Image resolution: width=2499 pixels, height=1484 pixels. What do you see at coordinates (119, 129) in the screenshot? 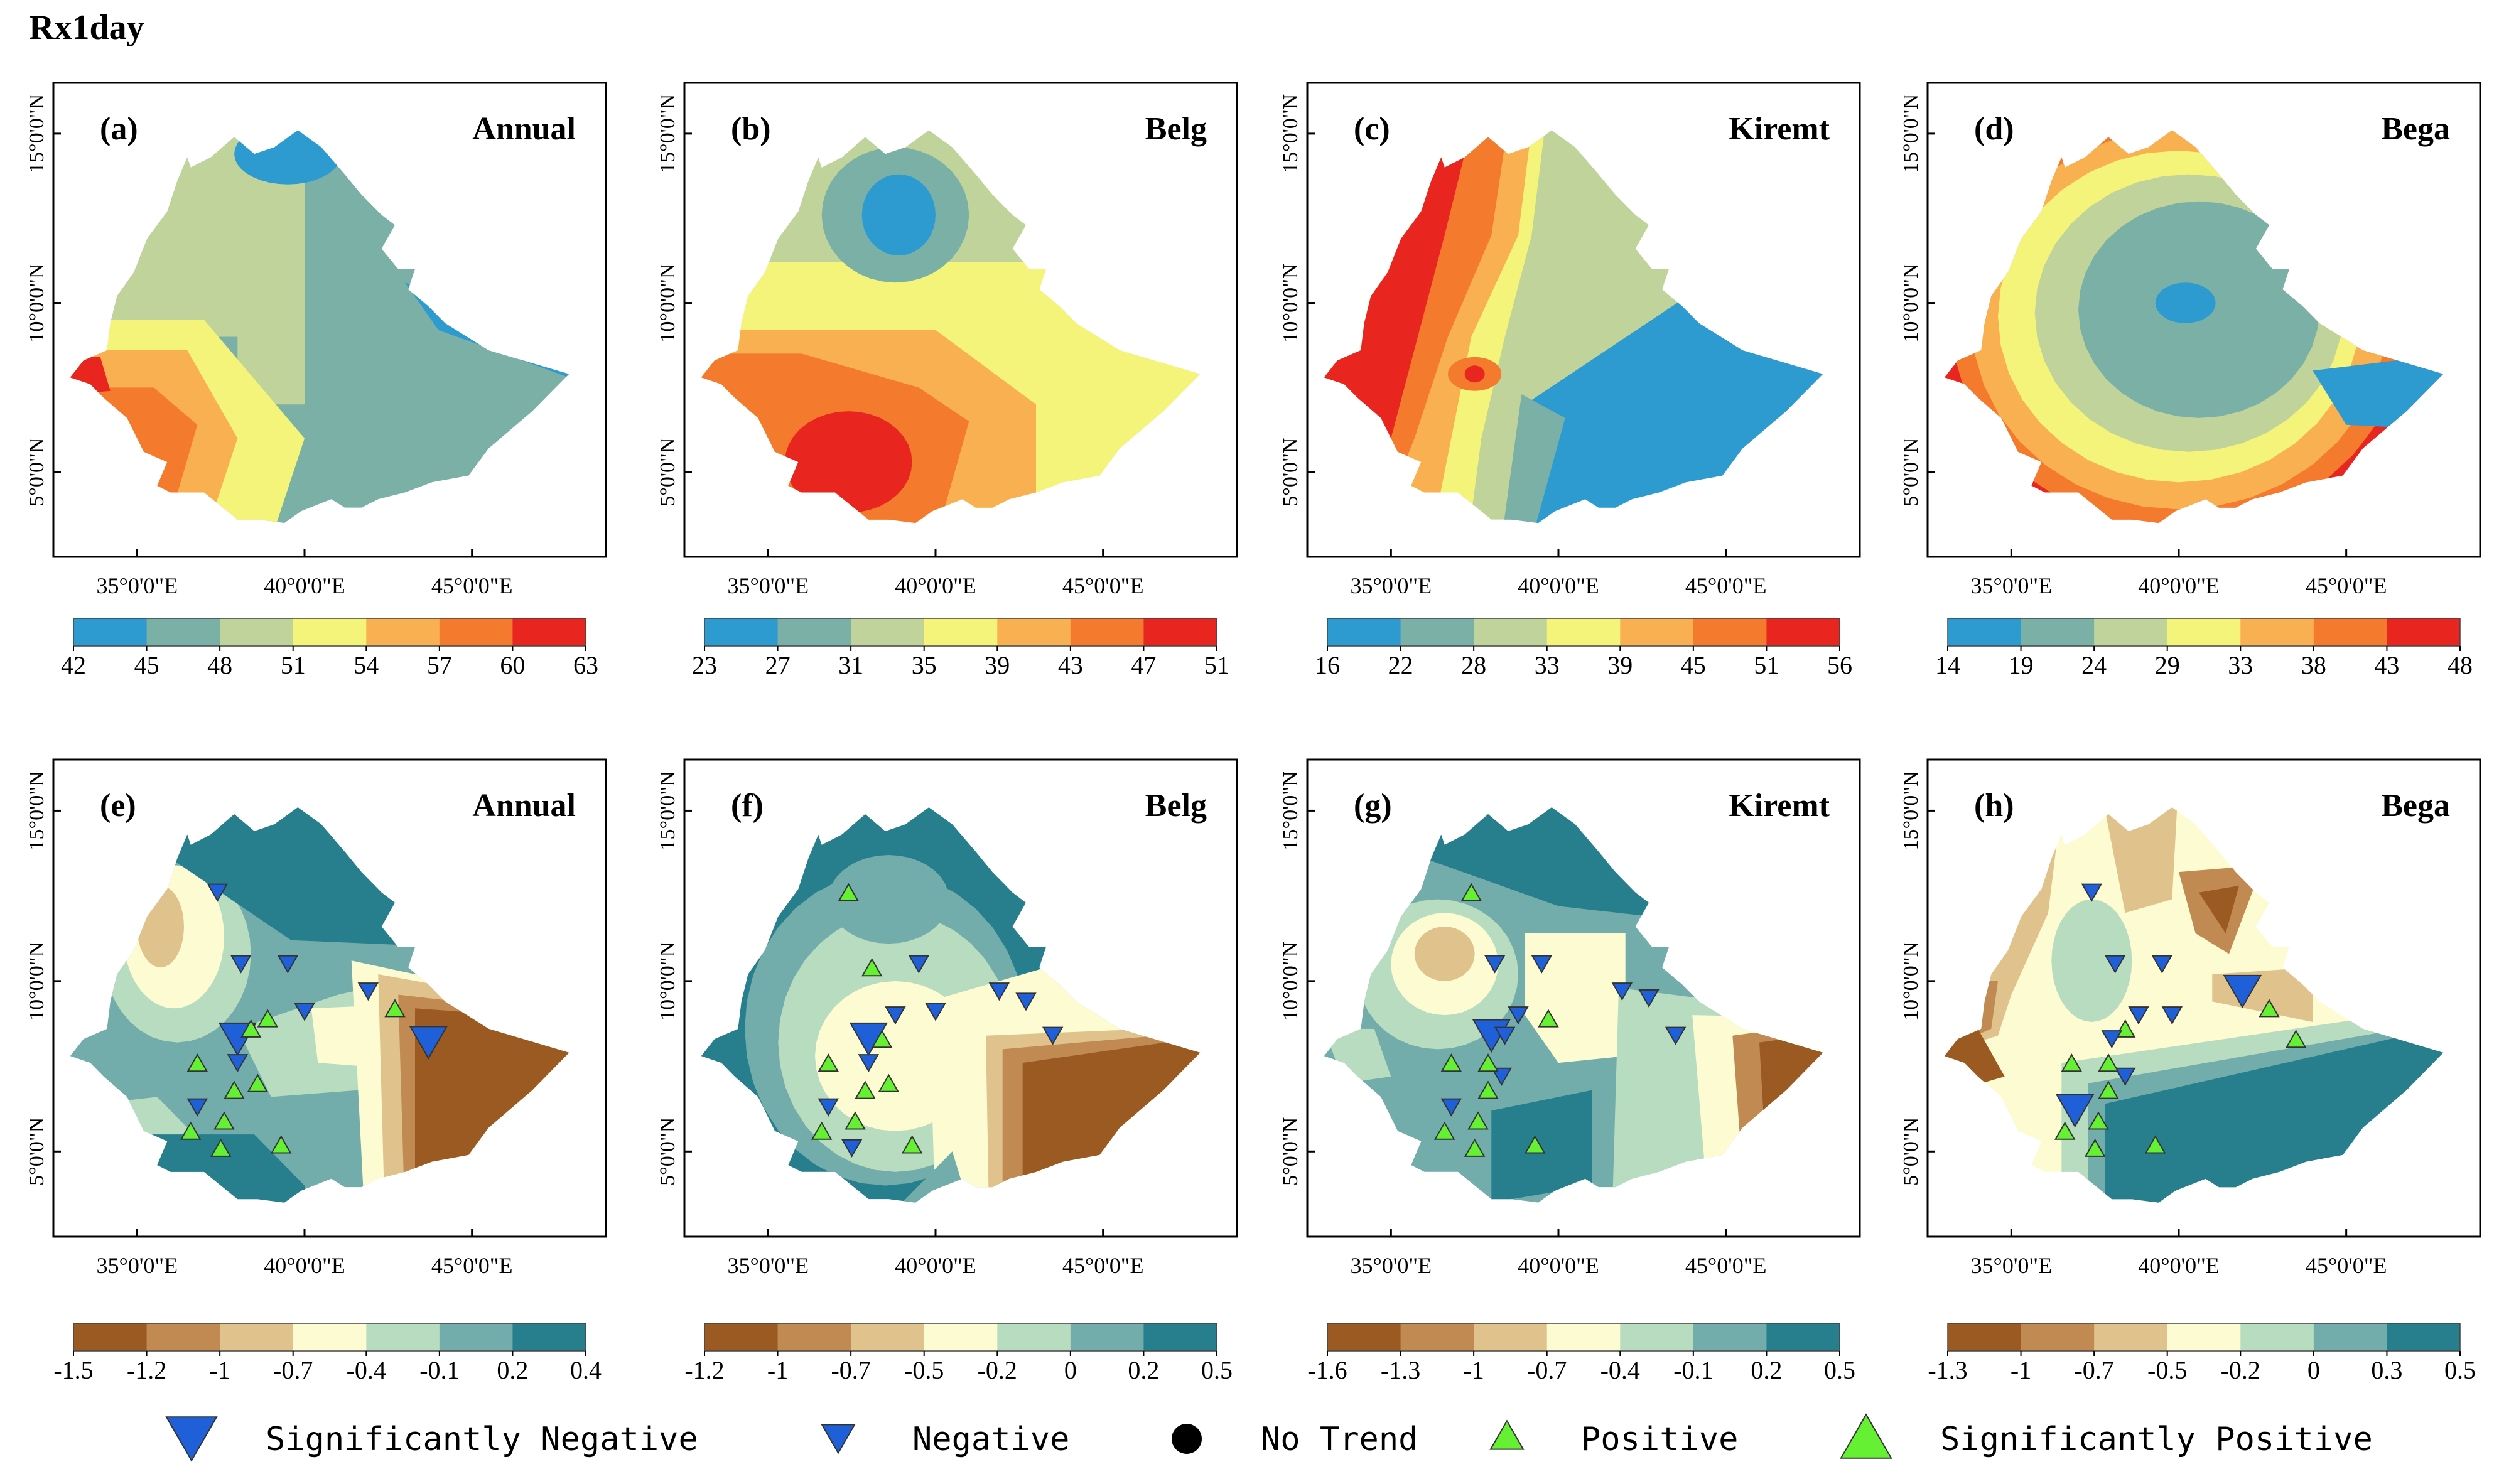
I see `panel-label: (a)` at bounding box center [119, 129].